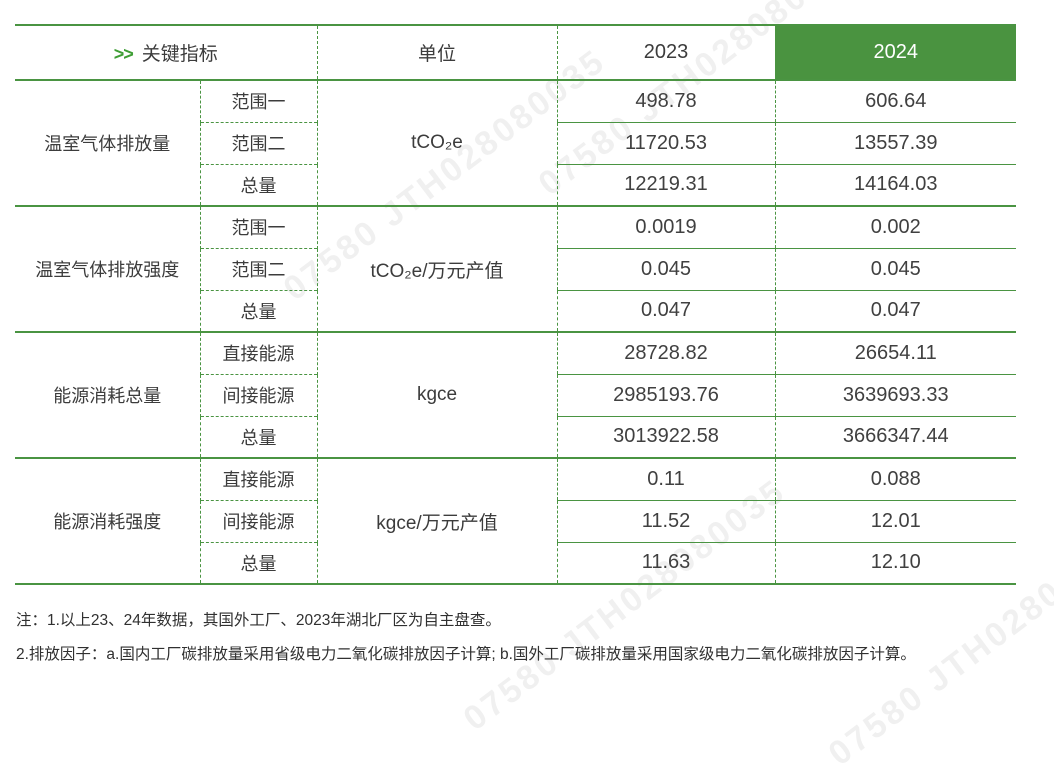 This screenshot has height=774, width=1054. I want to click on value-2023: 28728.82, so click(666, 352).